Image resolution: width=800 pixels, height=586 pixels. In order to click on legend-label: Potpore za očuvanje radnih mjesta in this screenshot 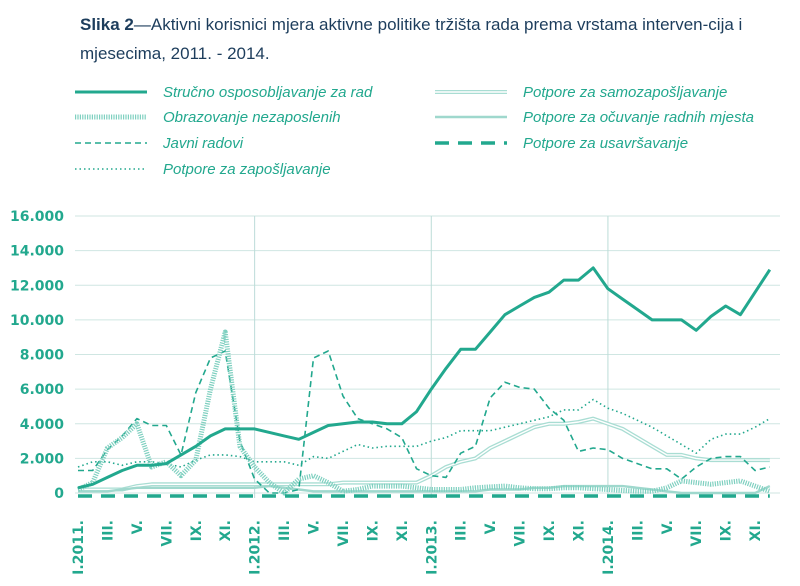, I will do `click(638, 117)`.